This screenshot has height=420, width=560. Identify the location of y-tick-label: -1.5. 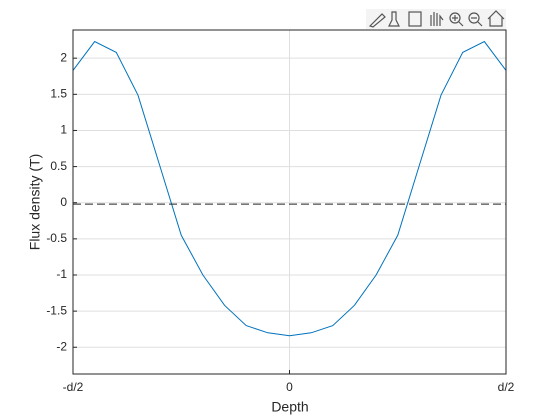
(56, 310).